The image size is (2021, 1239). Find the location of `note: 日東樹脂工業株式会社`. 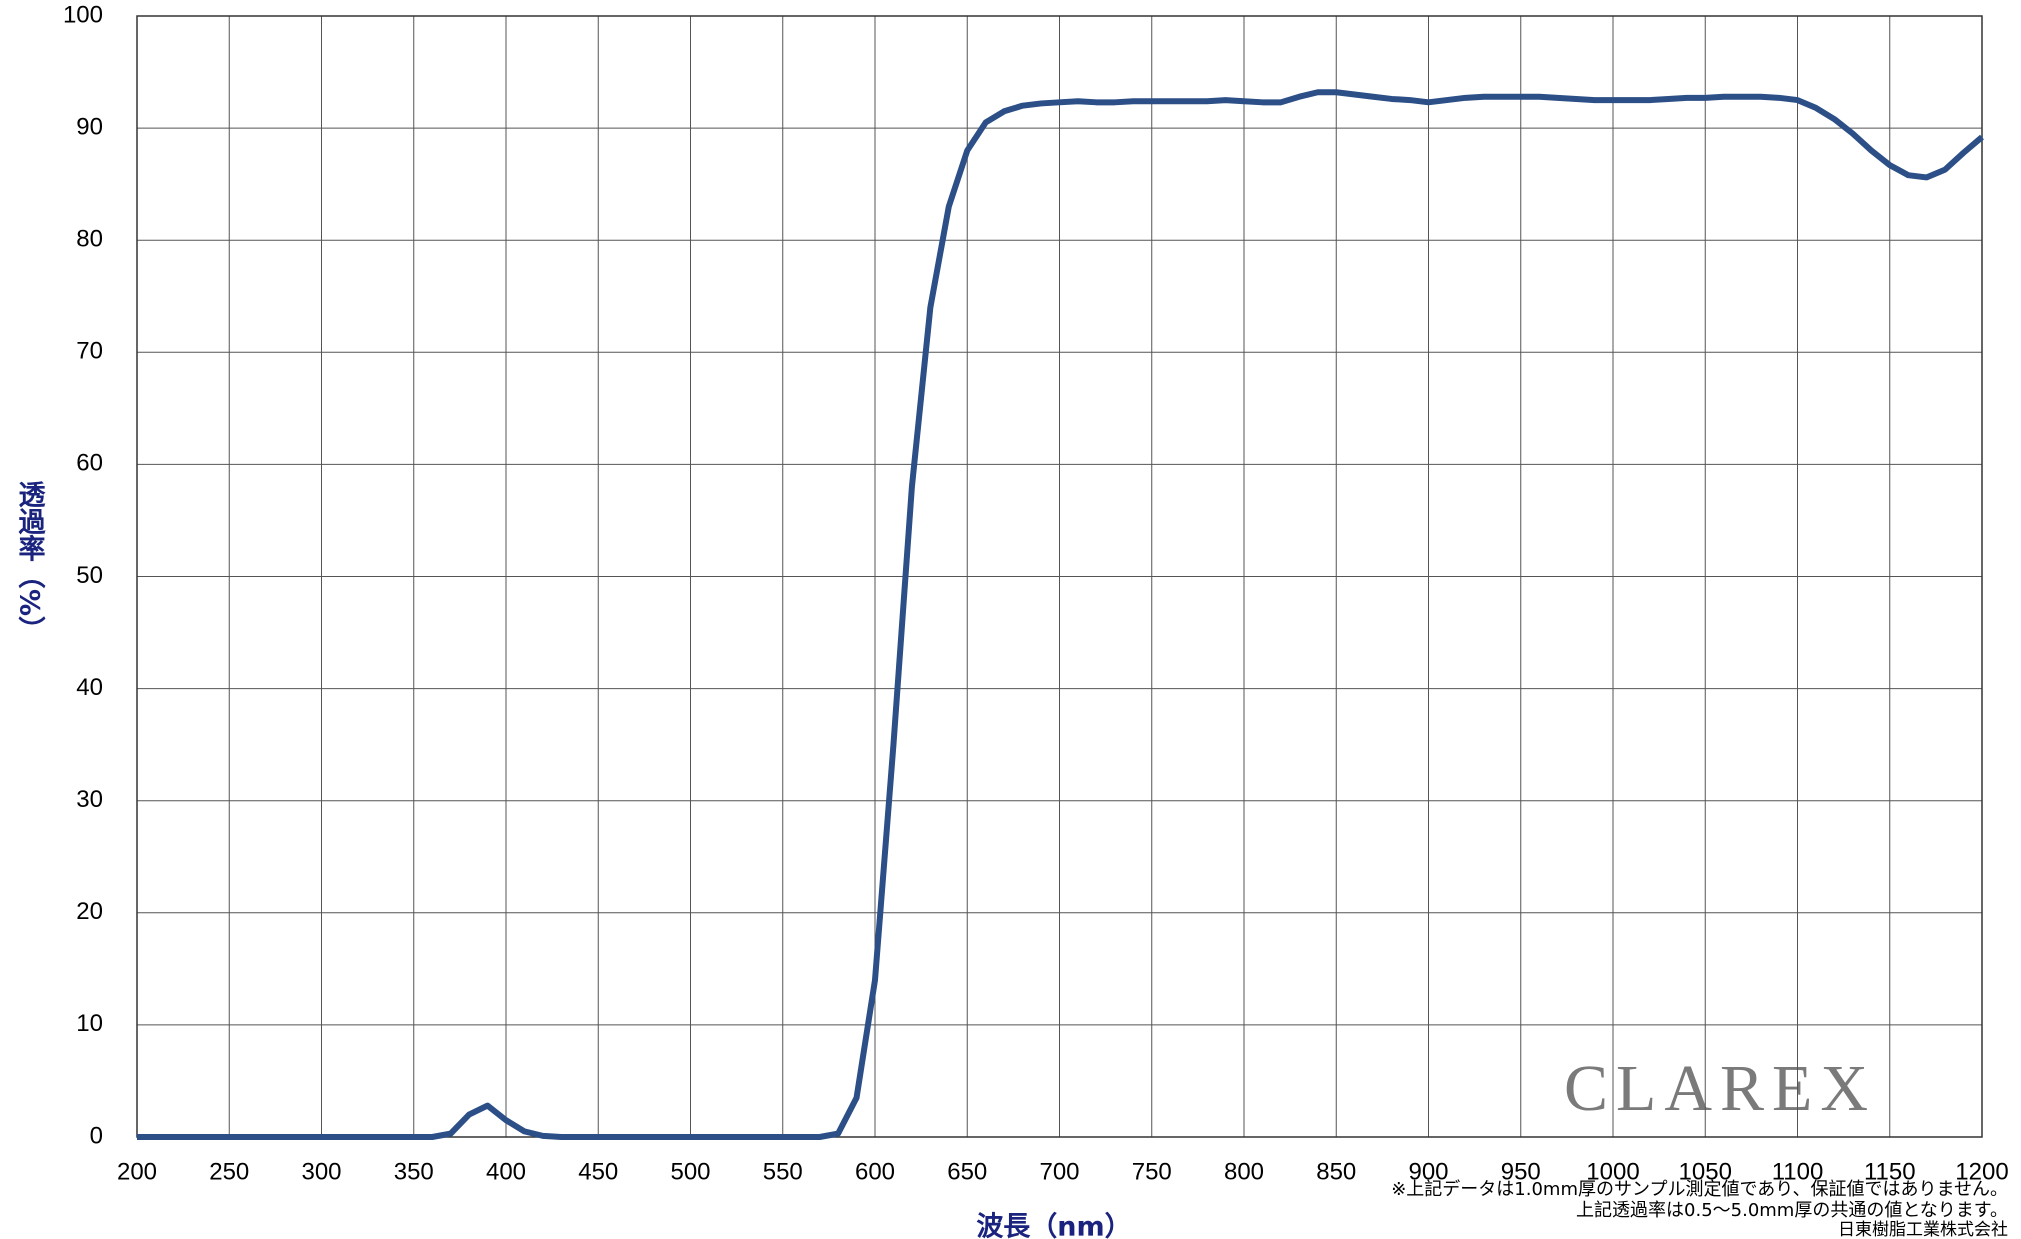

note: 日東樹脂工業株式会社 is located at coordinates (1923, 1229).